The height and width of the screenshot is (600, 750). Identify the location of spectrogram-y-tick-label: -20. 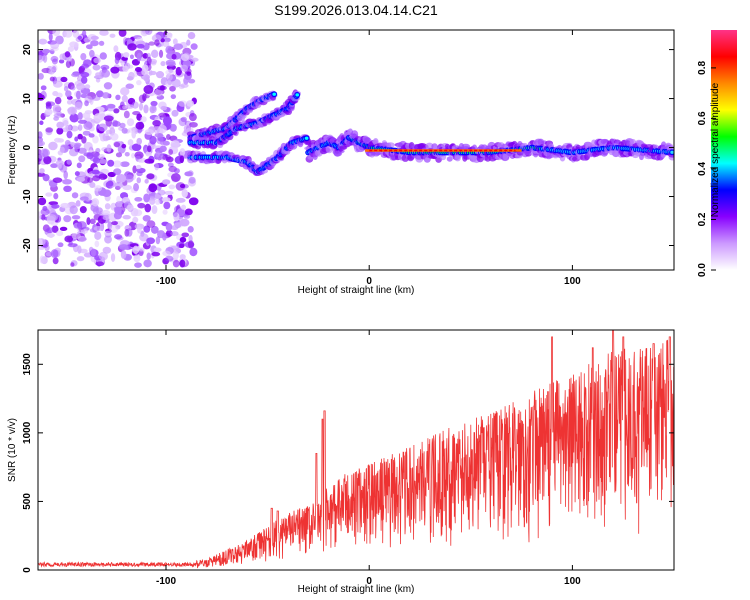
(27, 245).